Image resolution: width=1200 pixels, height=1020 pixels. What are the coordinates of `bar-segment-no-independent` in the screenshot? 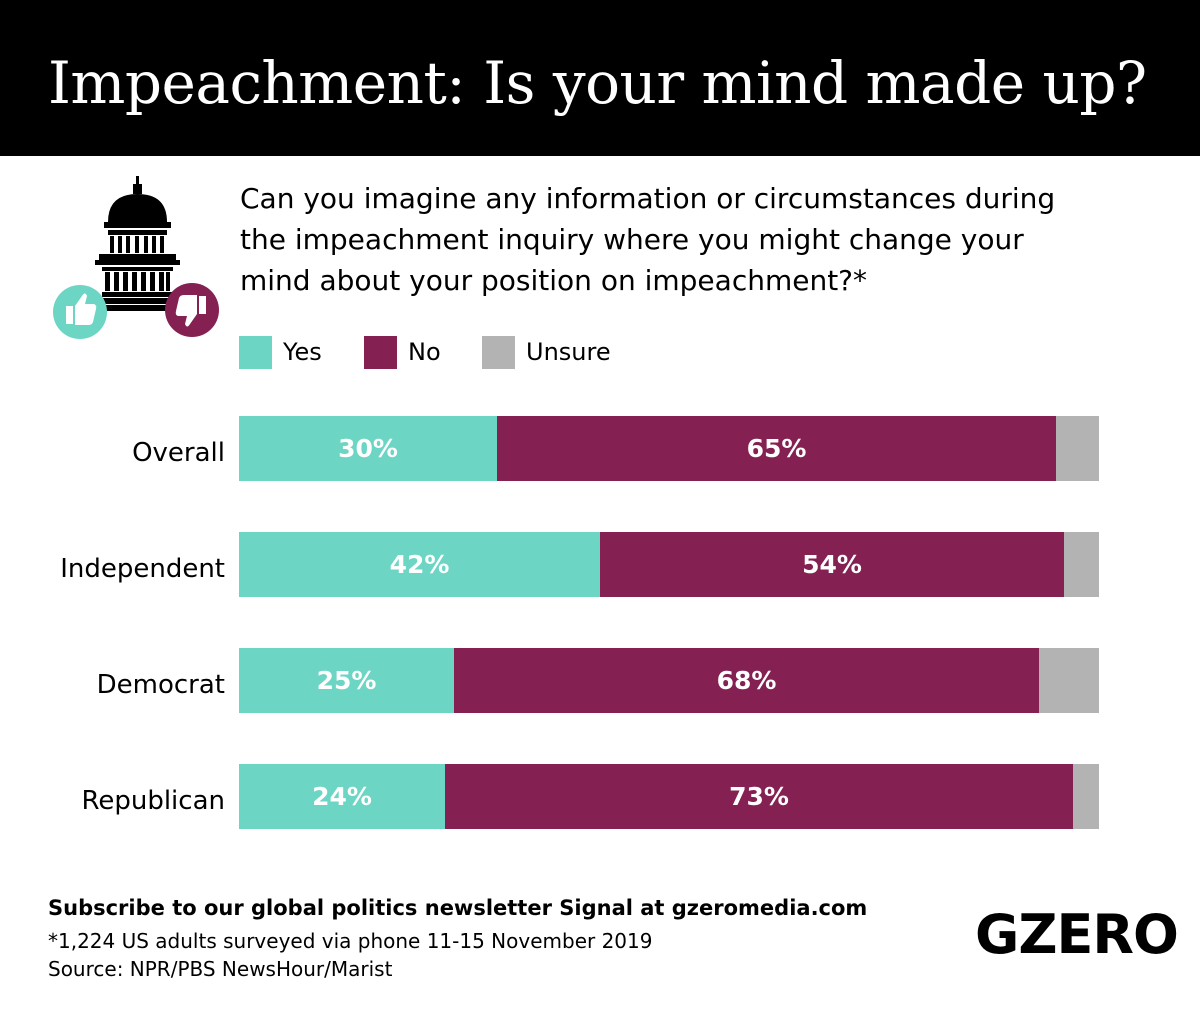 It's located at (832, 564).